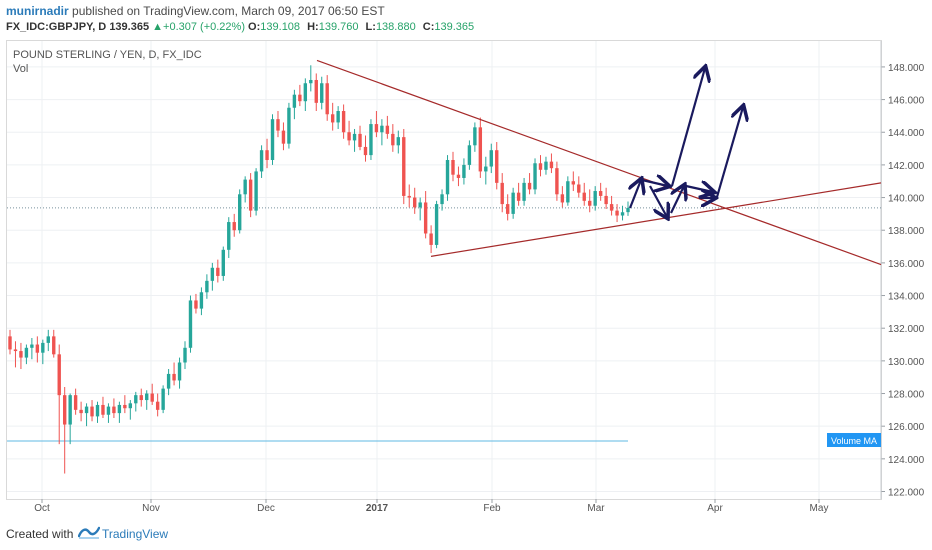 The height and width of the screenshot is (550, 932). Describe the element at coordinates (129, 27) in the screenshot. I see `last-price: 139.365` at that location.